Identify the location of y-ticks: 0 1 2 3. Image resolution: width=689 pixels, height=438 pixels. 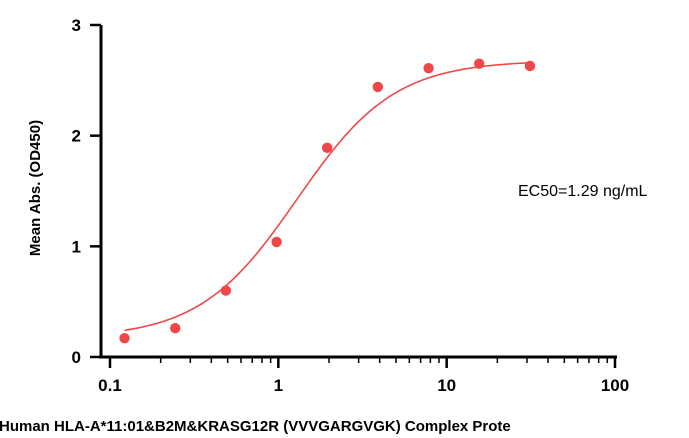
(86, 191).